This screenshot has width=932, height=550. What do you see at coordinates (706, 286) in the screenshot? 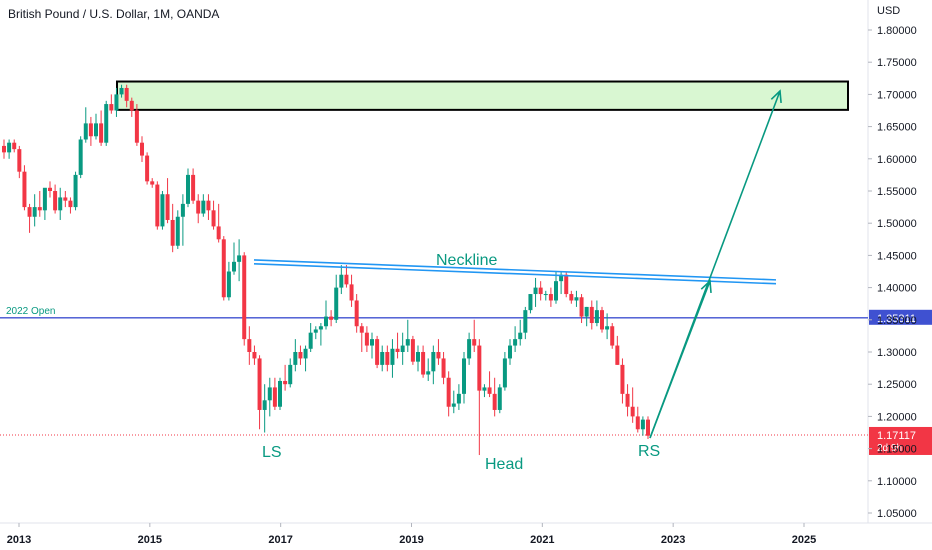
I see `arrow-to-neckline-head` at bounding box center [706, 286].